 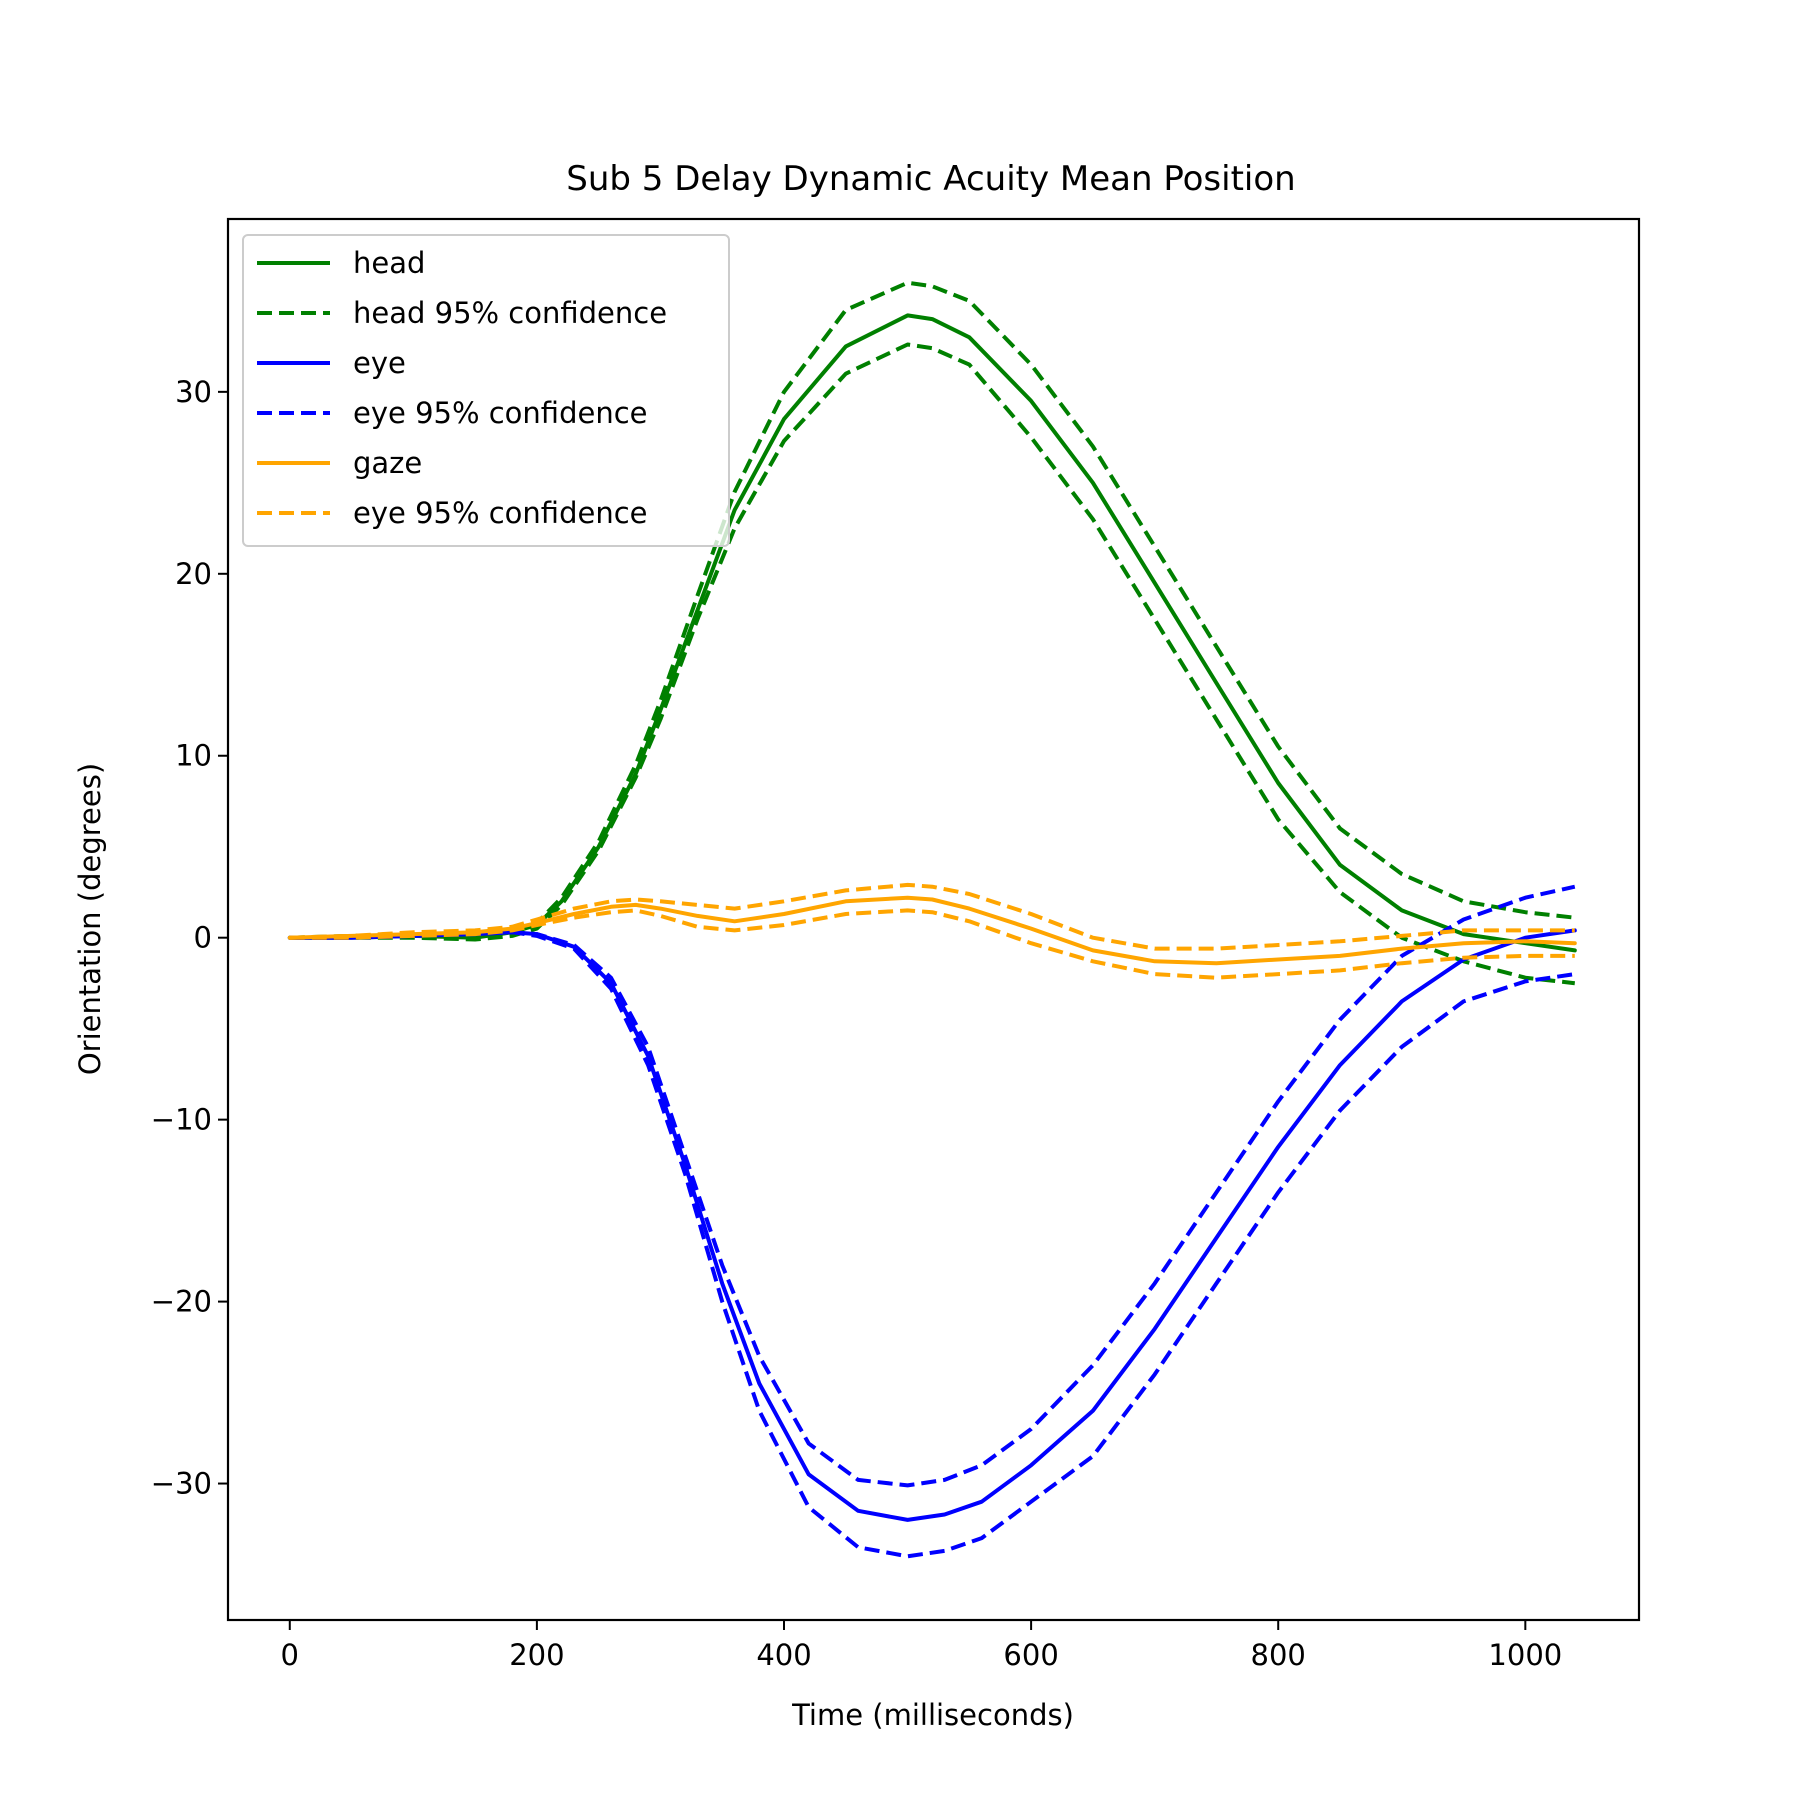 I want to click on chart-title: Sub 5 Delay Dynamic Acuity Mean Position, so click(x=930, y=179).